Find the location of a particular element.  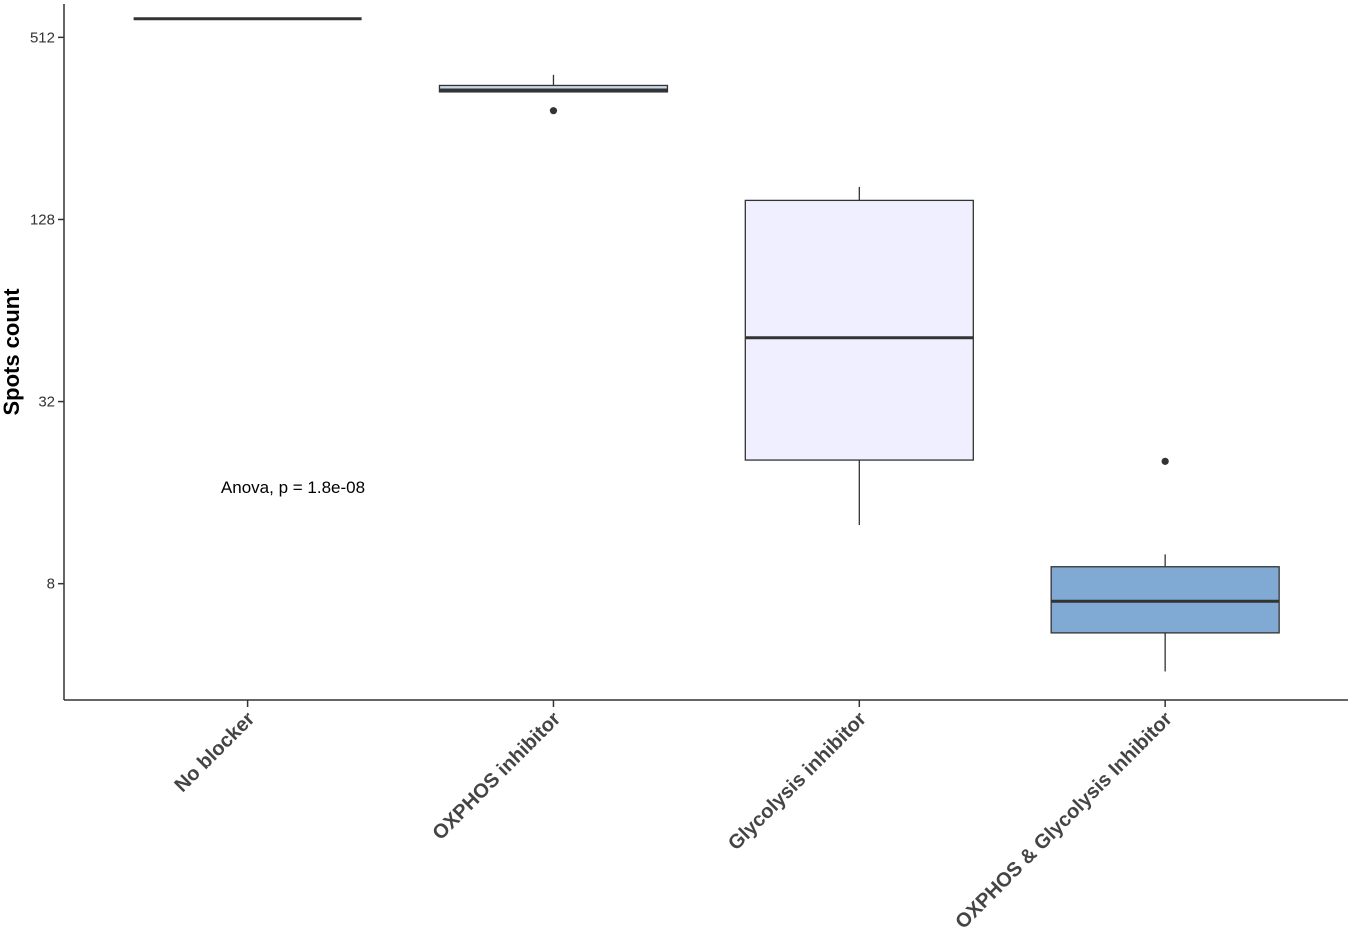

x-tick-label: No blocker is located at coordinates (215, 752).